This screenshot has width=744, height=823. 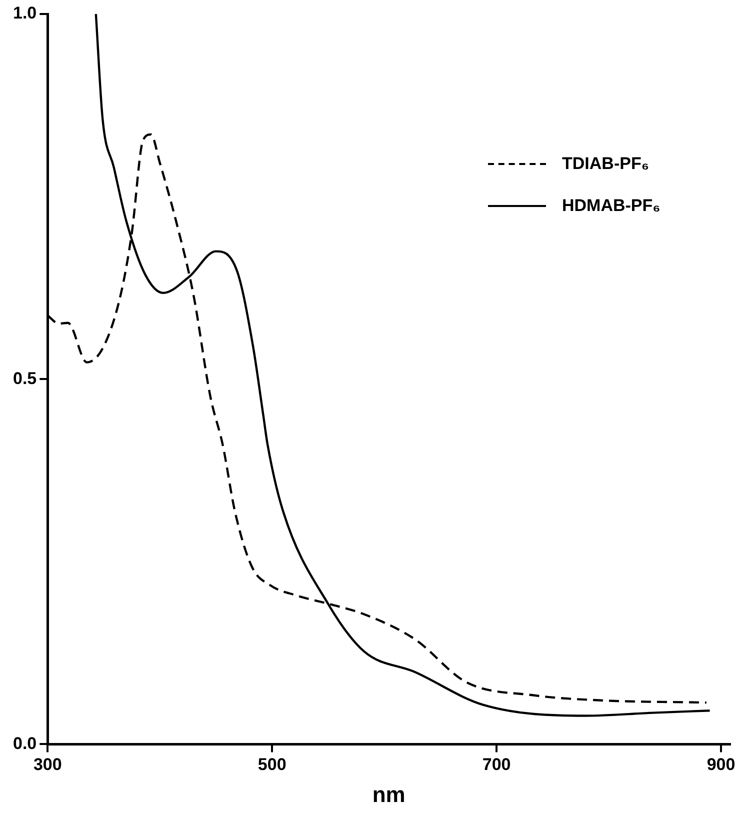 I want to click on x-tick-label: 900, so click(x=721, y=764).